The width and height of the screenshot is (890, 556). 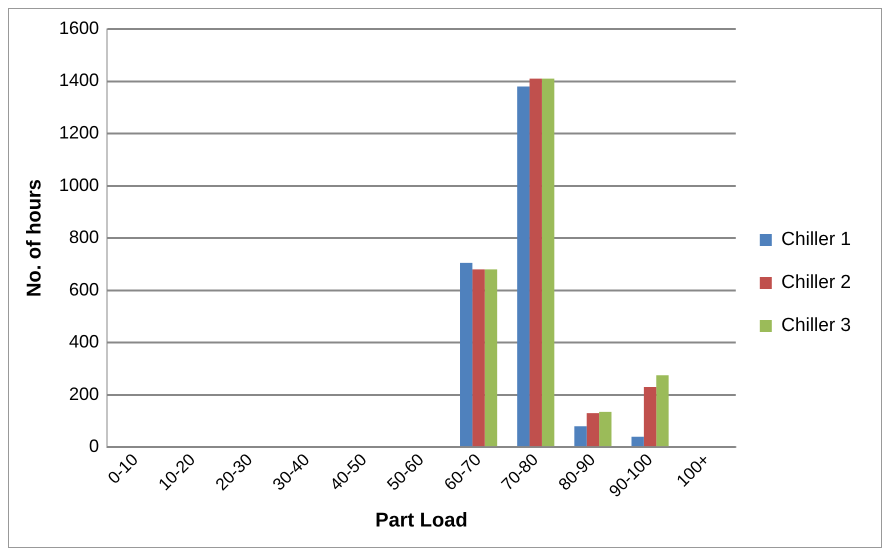 What do you see at coordinates (84, 342) in the screenshot?
I see `y-tick-label: 400` at bounding box center [84, 342].